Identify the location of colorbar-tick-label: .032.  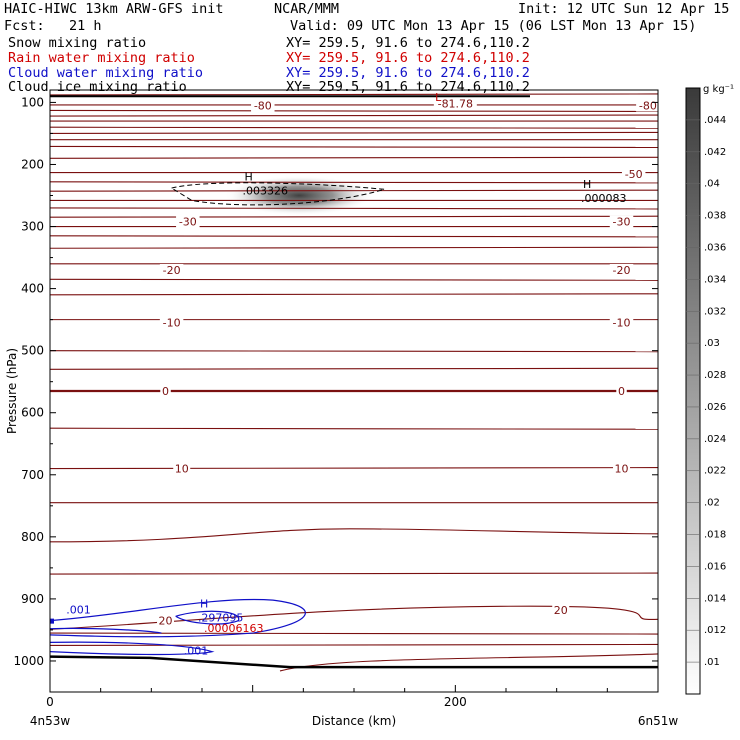
(715, 311).